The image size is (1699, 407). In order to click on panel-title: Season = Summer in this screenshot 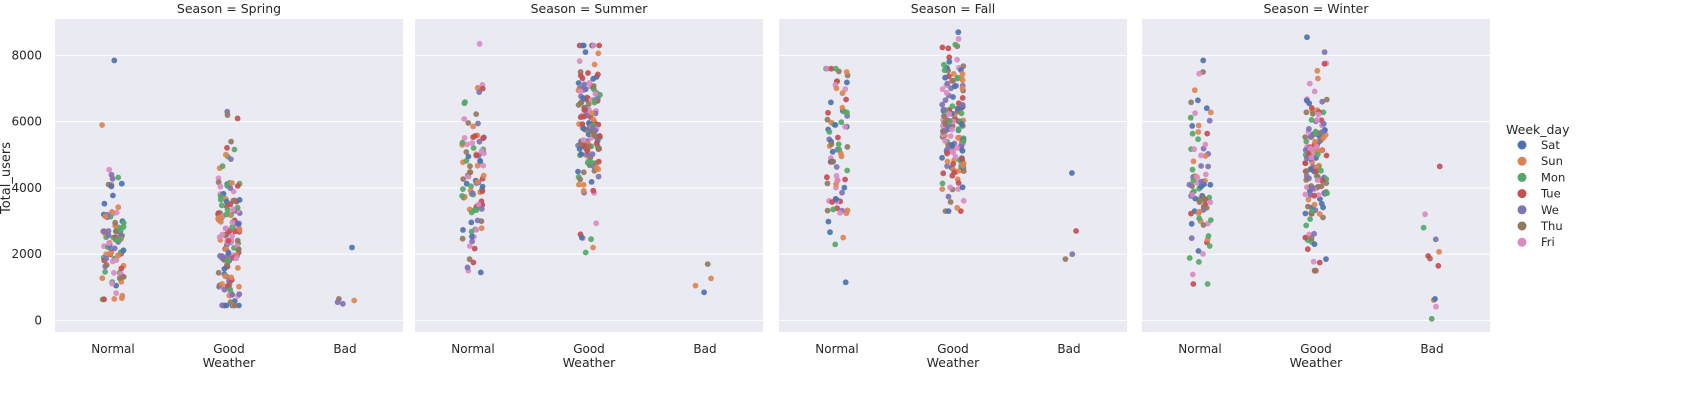, I will do `click(590, 8)`.